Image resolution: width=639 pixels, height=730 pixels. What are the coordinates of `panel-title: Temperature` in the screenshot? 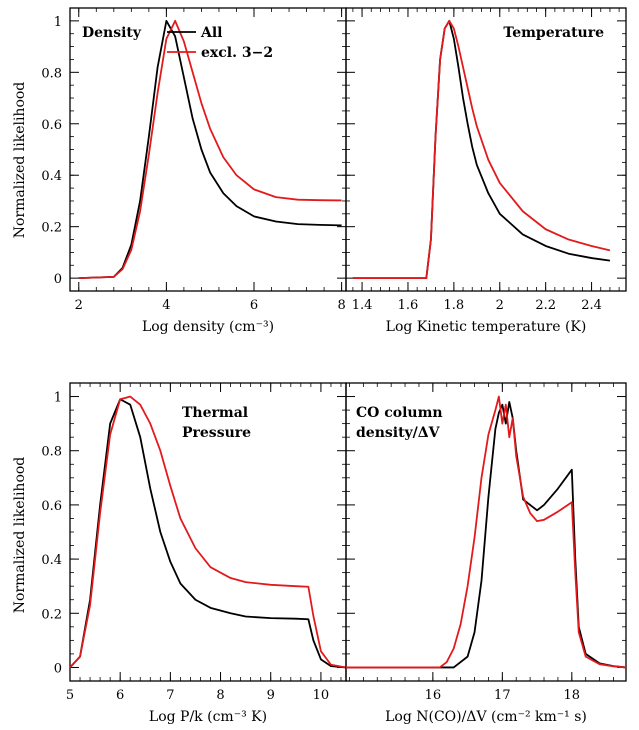 It's located at (553, 33).